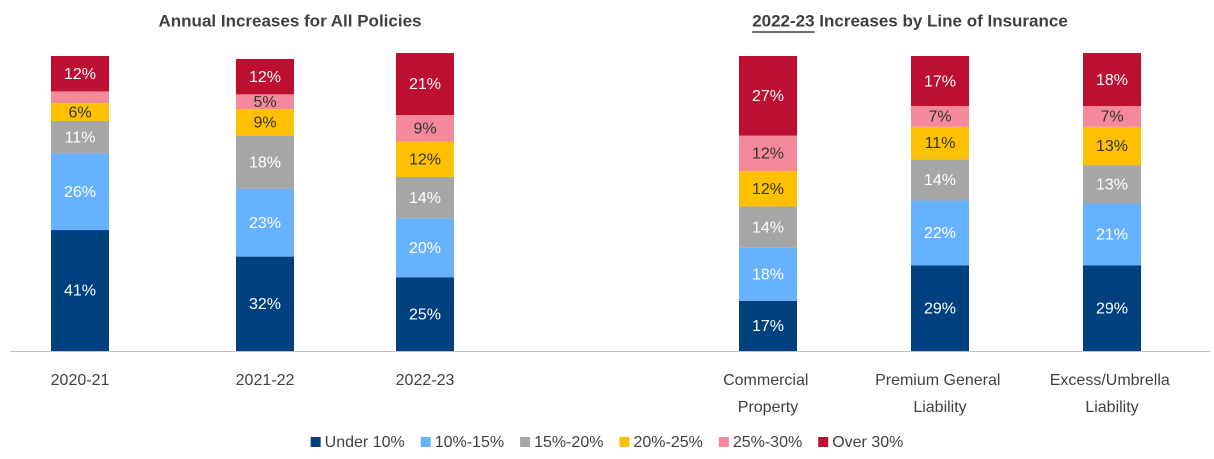 This screenshot has height=459, width=1214. I want to click on data-label: 5%, so click(264, 102).